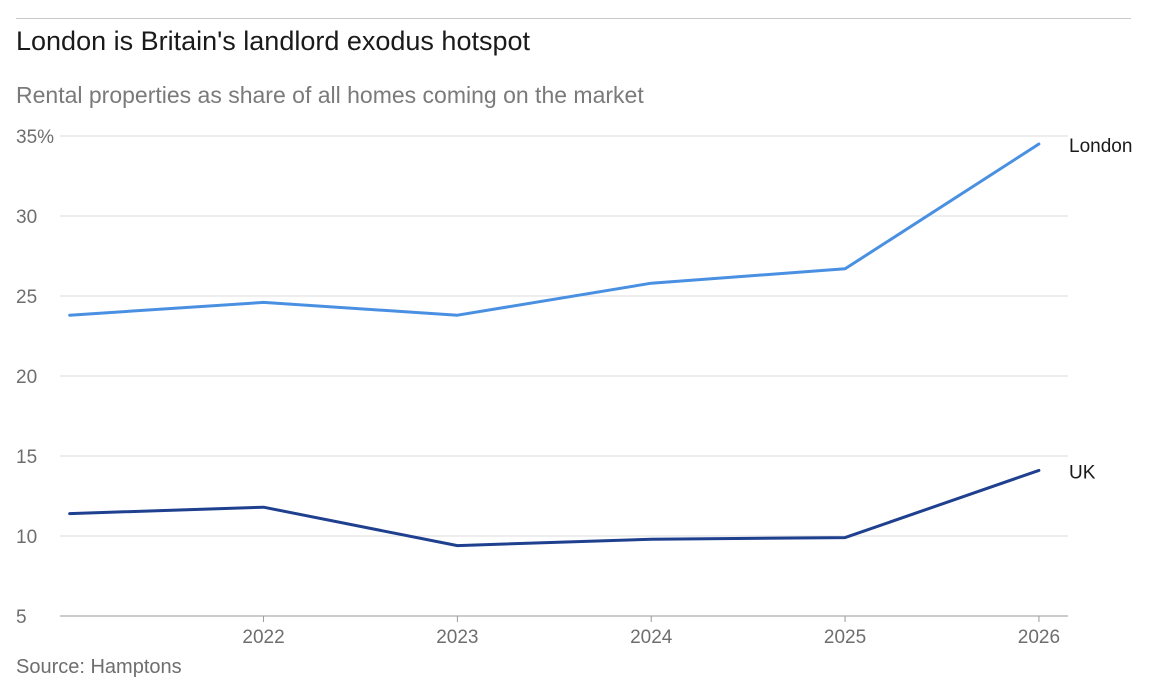 The width and height of the screenshot is (1162, 698). I want to click on top-rule, so click(573, 18).